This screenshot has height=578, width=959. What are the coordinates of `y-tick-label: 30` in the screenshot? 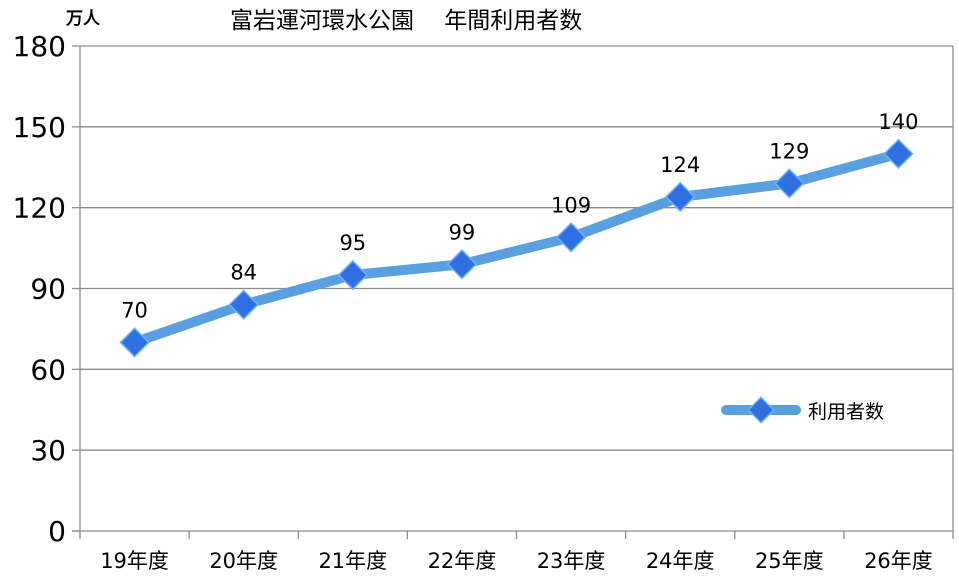 It's located at (48, 450).